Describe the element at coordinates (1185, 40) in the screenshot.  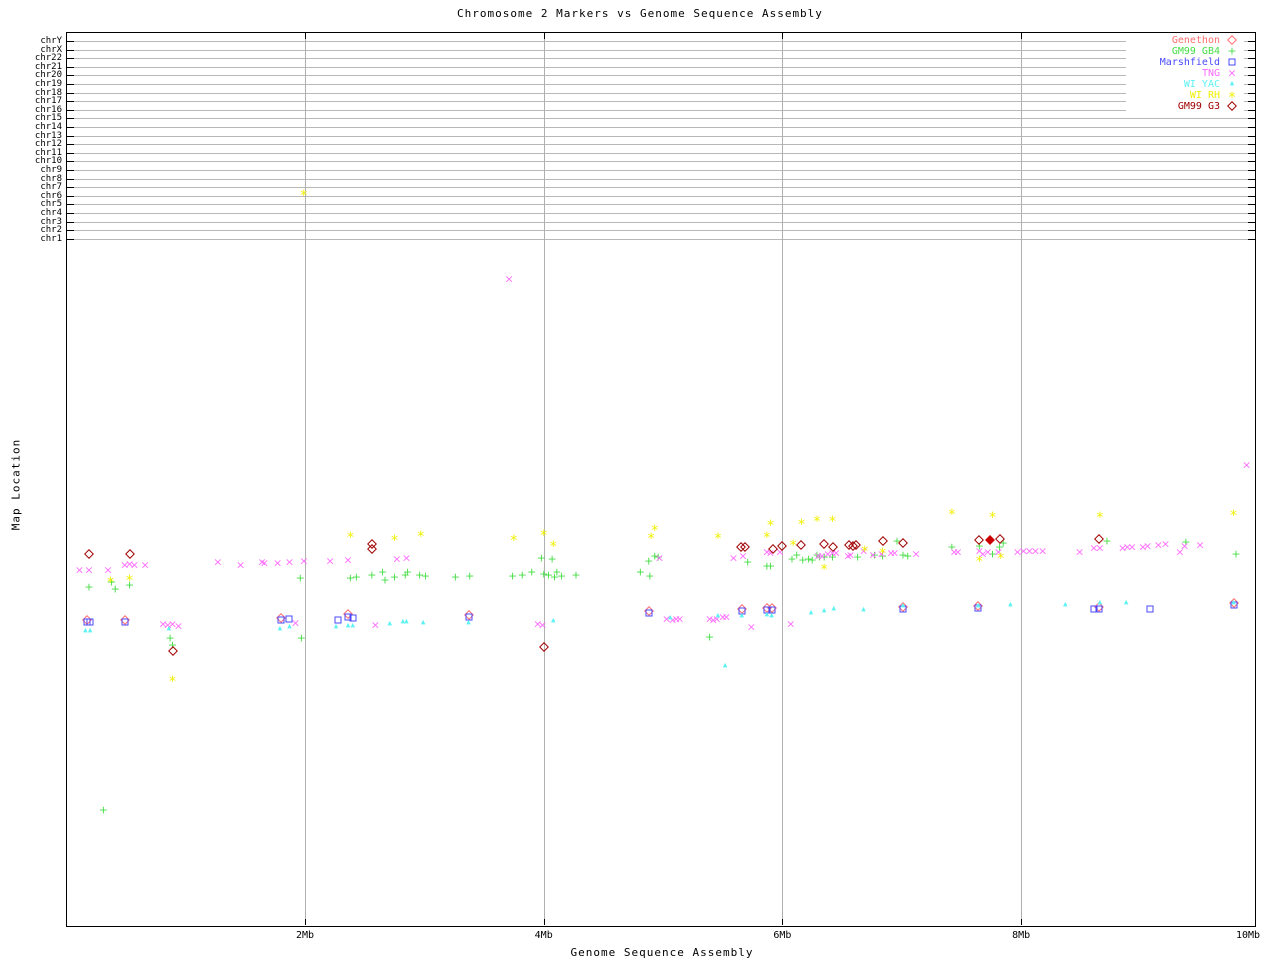
I see `legend-item-genethon: Genethon` at that location.